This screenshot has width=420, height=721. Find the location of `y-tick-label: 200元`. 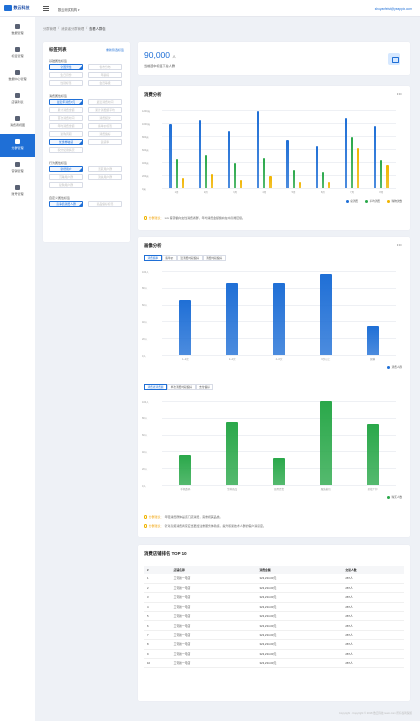

y-tick-label: 200元 is located at coordinates (145, 176).